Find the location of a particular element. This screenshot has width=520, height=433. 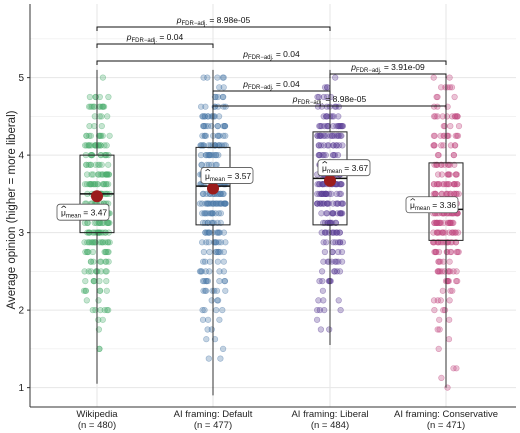

hat-mark is located at coordinates (325, 162).